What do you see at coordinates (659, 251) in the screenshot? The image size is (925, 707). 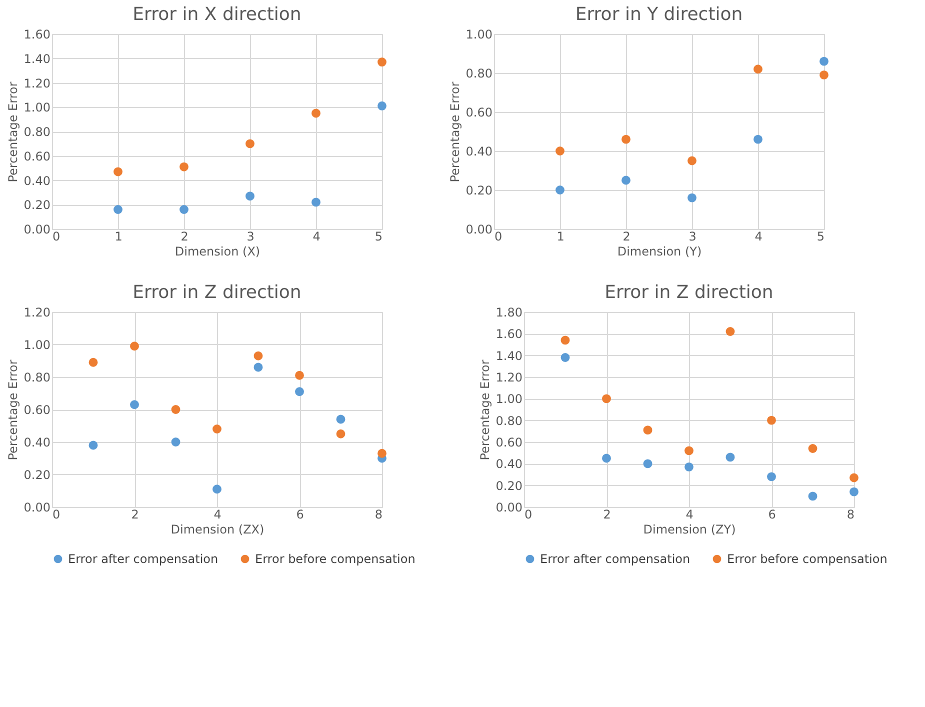 I see `x-axis-title: Dimension (Y)` at bounding box center [659, 251].